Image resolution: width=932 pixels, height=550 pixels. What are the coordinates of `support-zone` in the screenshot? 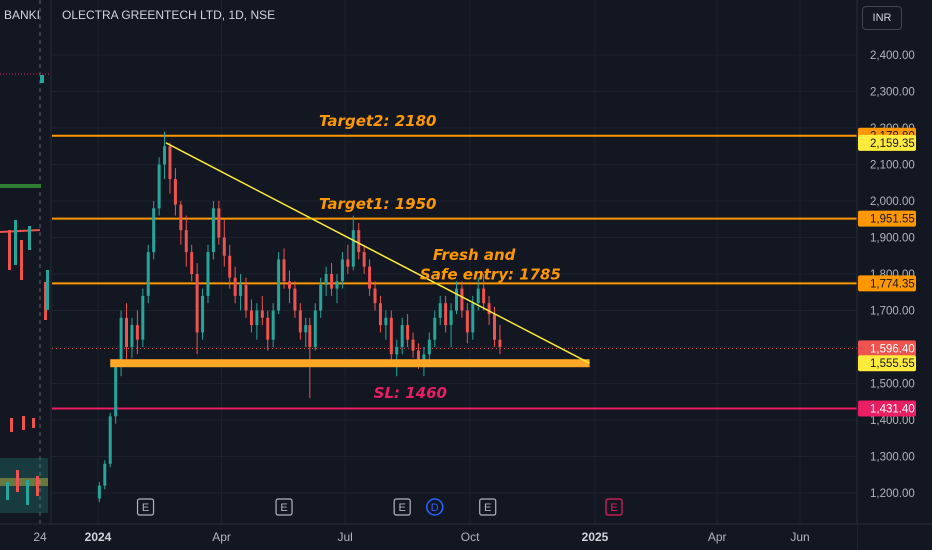 It's located at (350, 363).